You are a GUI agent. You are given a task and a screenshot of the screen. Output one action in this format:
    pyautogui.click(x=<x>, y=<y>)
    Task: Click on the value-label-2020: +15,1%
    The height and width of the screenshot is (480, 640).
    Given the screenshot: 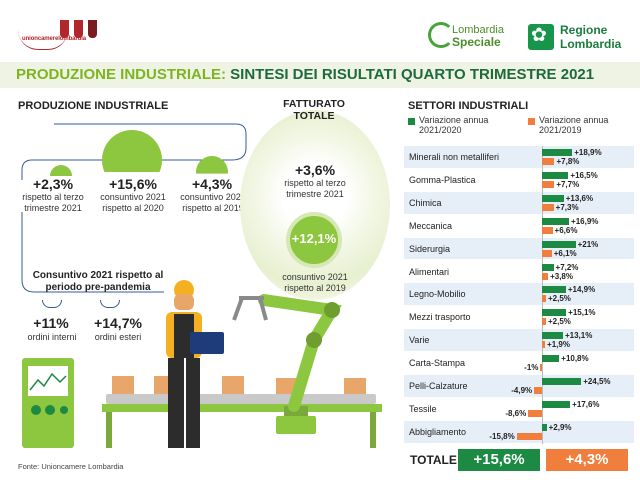 What is the action you would take?
    pyautogui.click(x=582, y=313)
    